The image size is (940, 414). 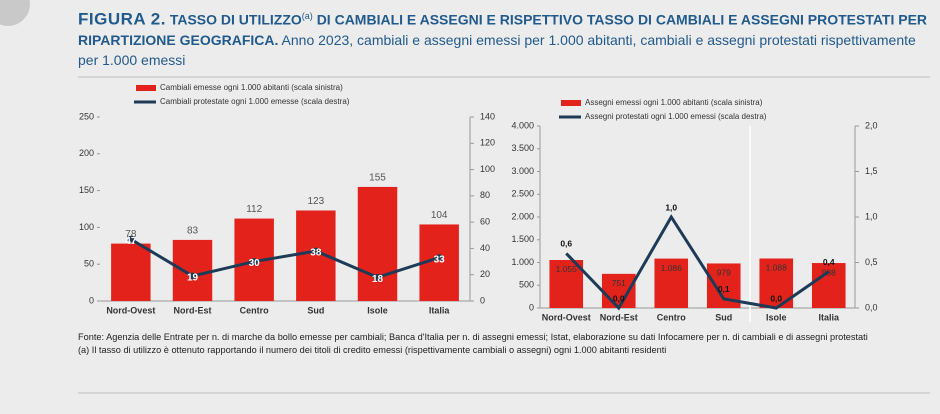 I want to click on value-label: 104, so click(x=439, y=215).